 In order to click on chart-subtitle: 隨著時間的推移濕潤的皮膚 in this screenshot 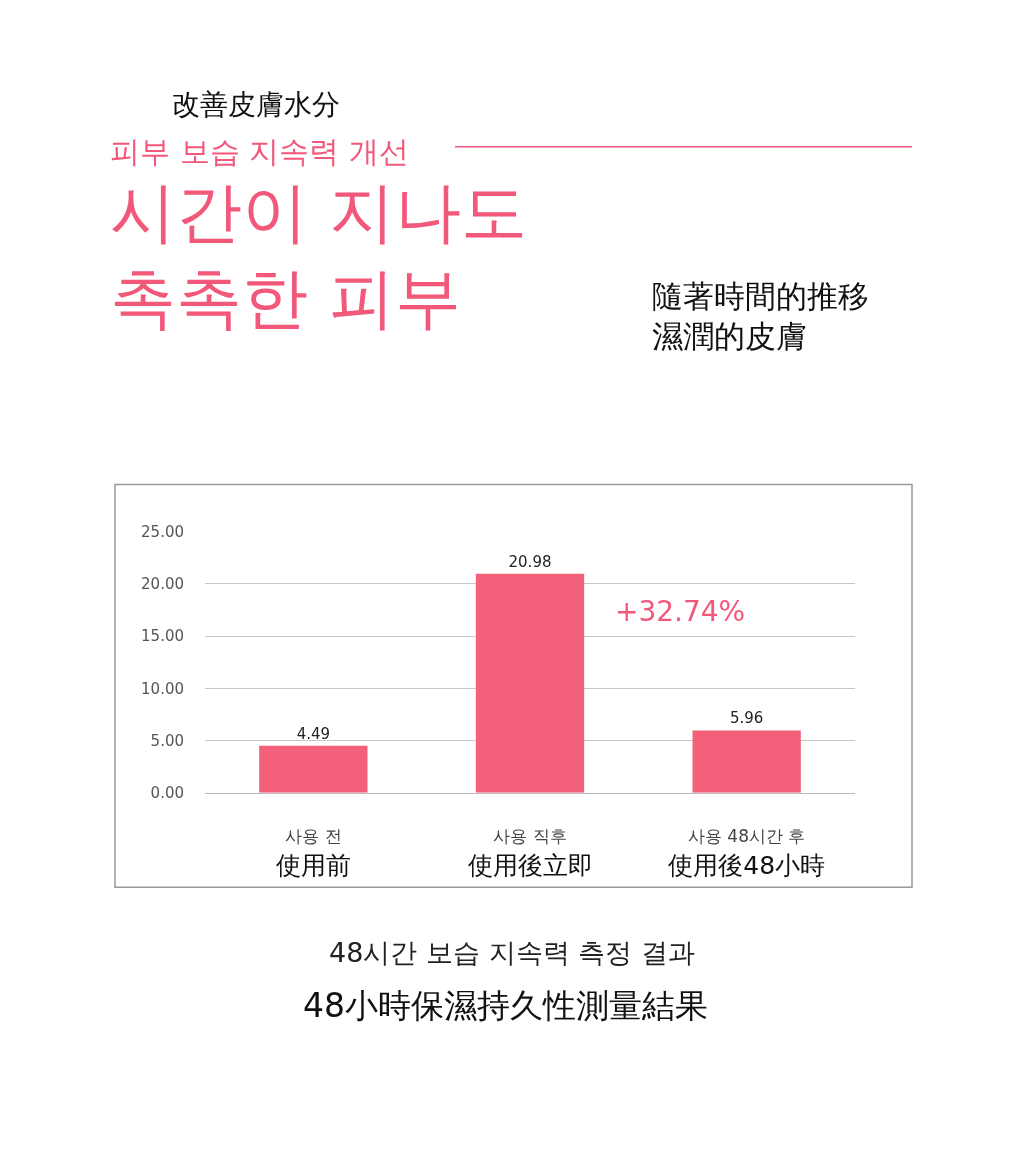, I will do `click(760, 316)`.